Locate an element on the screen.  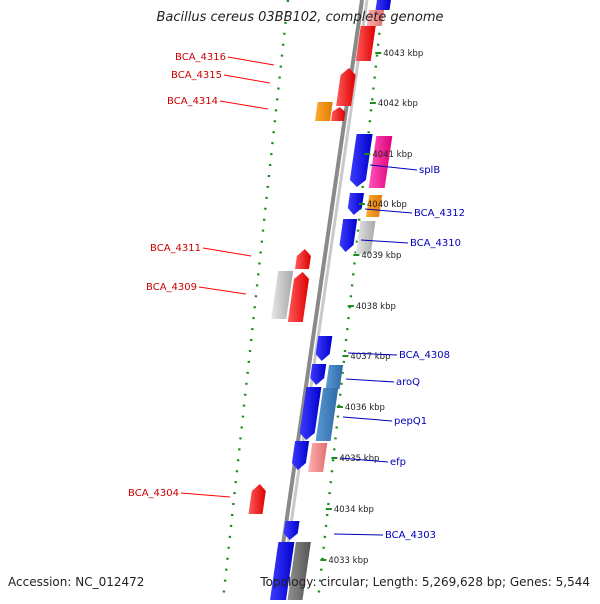
right-dotted-ring is located at coordinates (350, 300).